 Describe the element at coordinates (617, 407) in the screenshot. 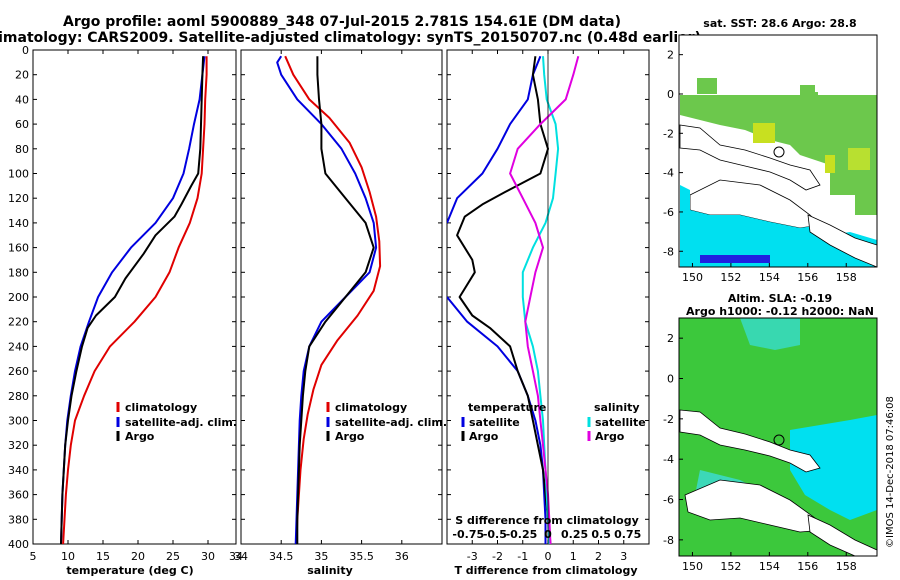

I see `legend-header-salinity: salinity` at that location.